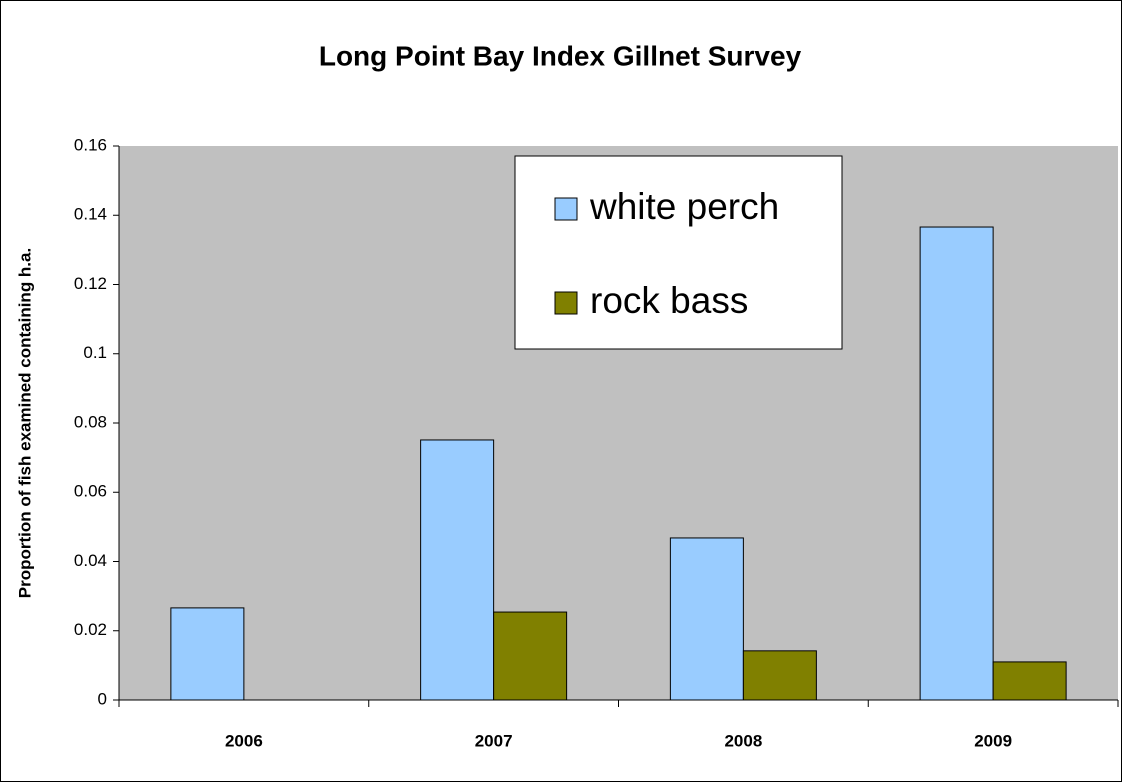 This screenshot has height=782, width=1122. What do you see at coordinates (90, 421) in the screenshot?
I see `y-tick-label: 0.08` at bounding box center [90, 421].